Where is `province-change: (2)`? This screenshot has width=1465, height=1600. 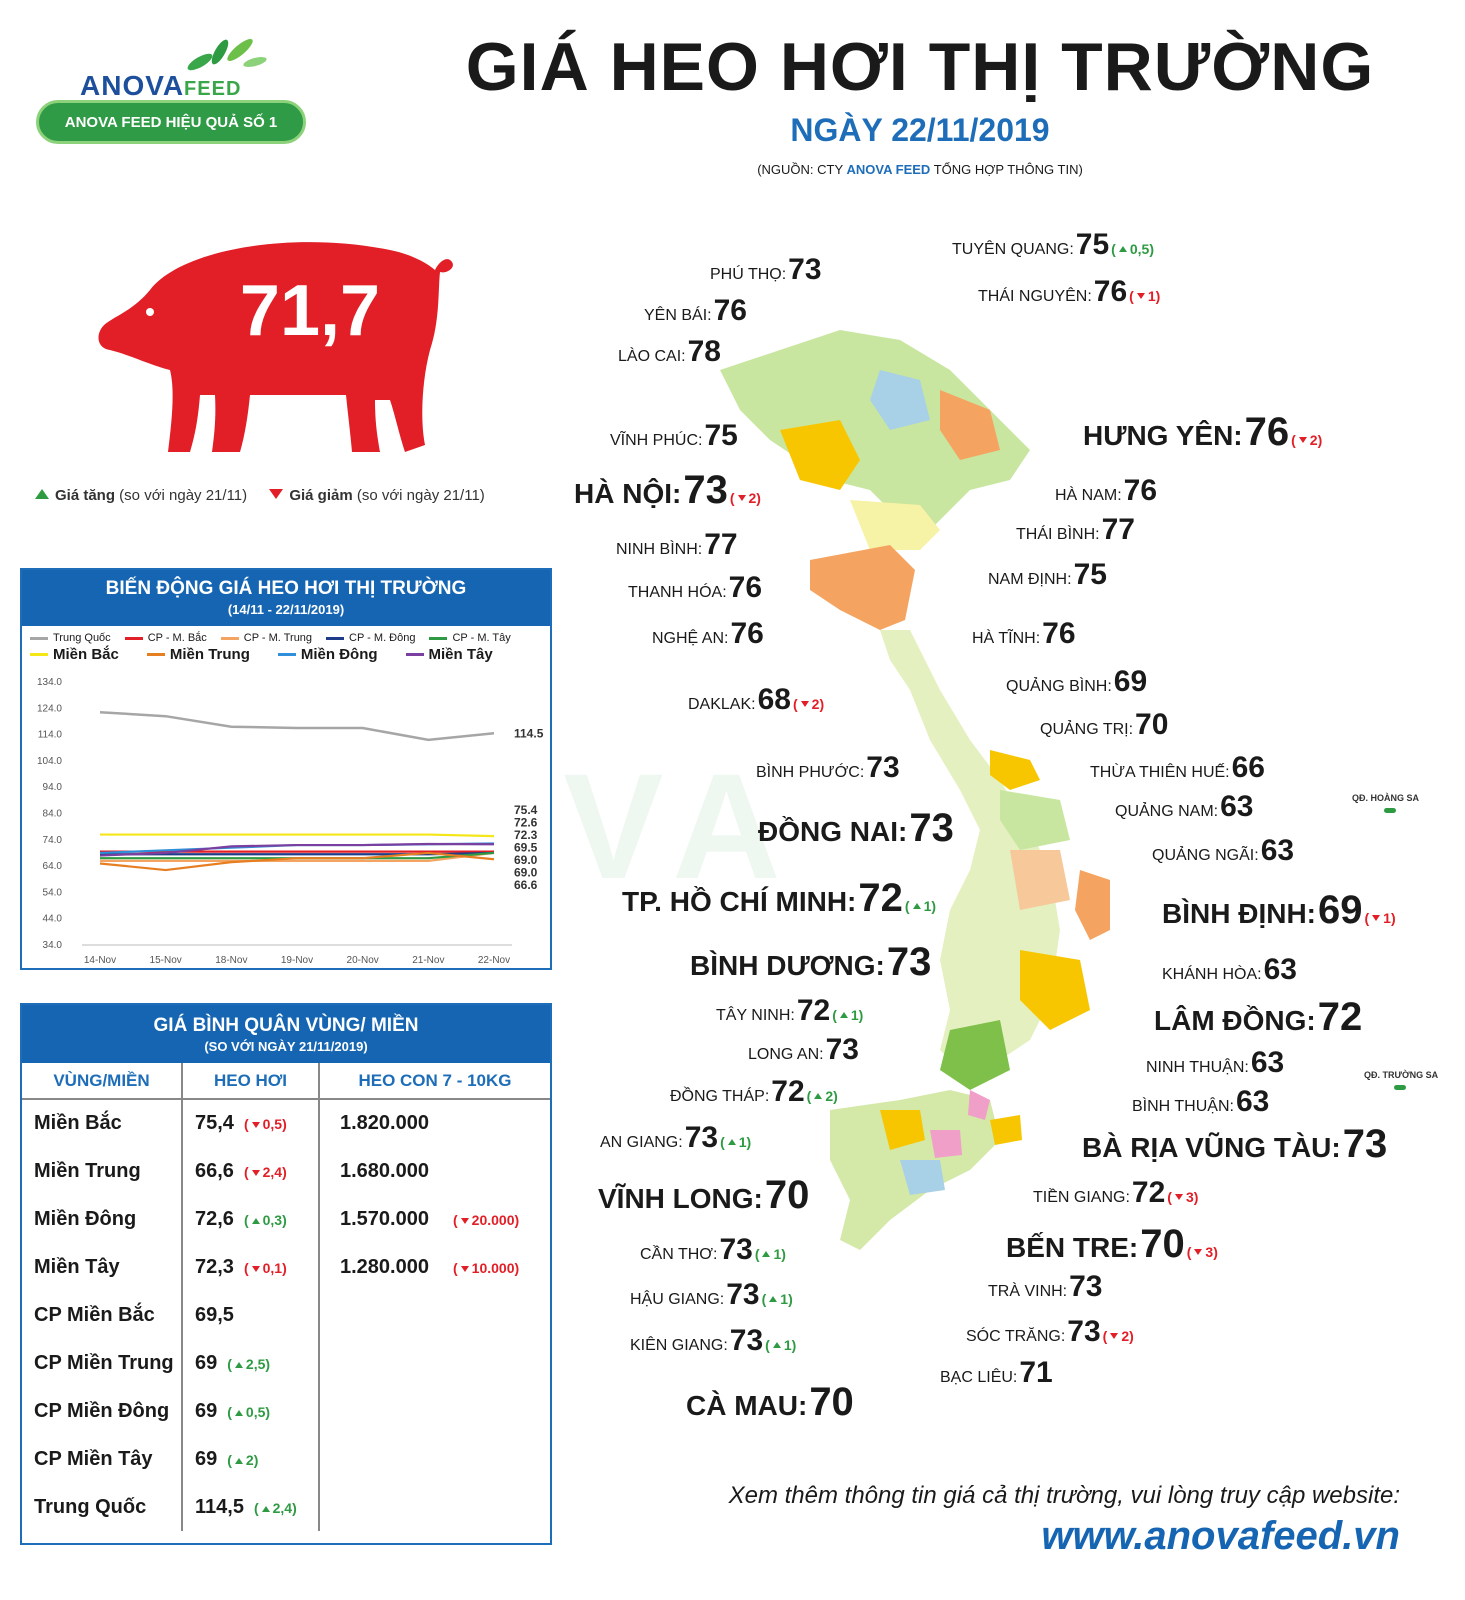 province-change: (2) is located at coordinates (745, 498).